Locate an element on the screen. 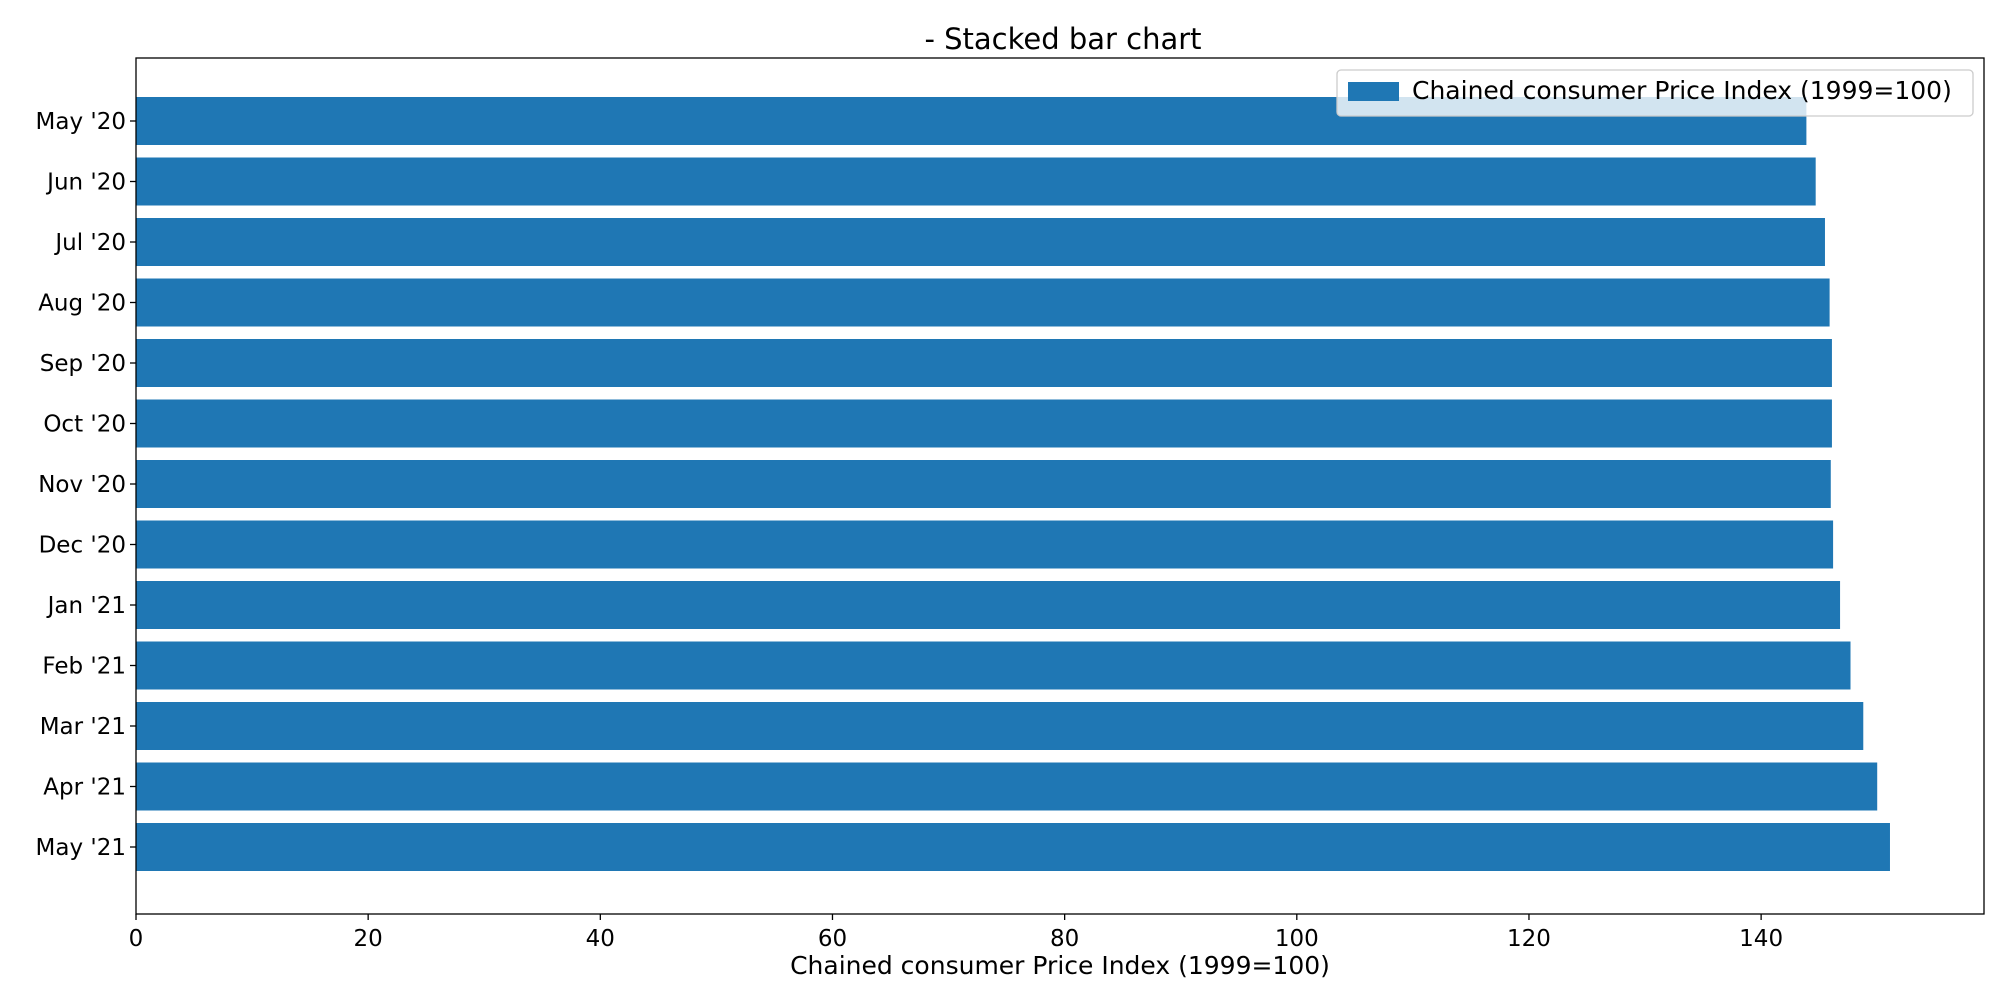 Image resolution: width=2000 pixels, height=1000 pixels. chart-title: - Stacked bar chart is located at coordinates (1062, 39).